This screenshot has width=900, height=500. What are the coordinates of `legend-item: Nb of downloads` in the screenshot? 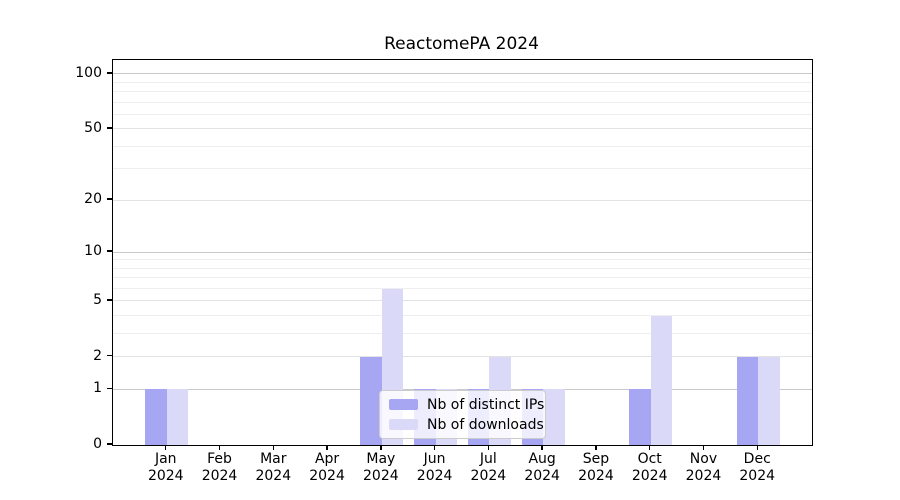 It's located at (466, 425).